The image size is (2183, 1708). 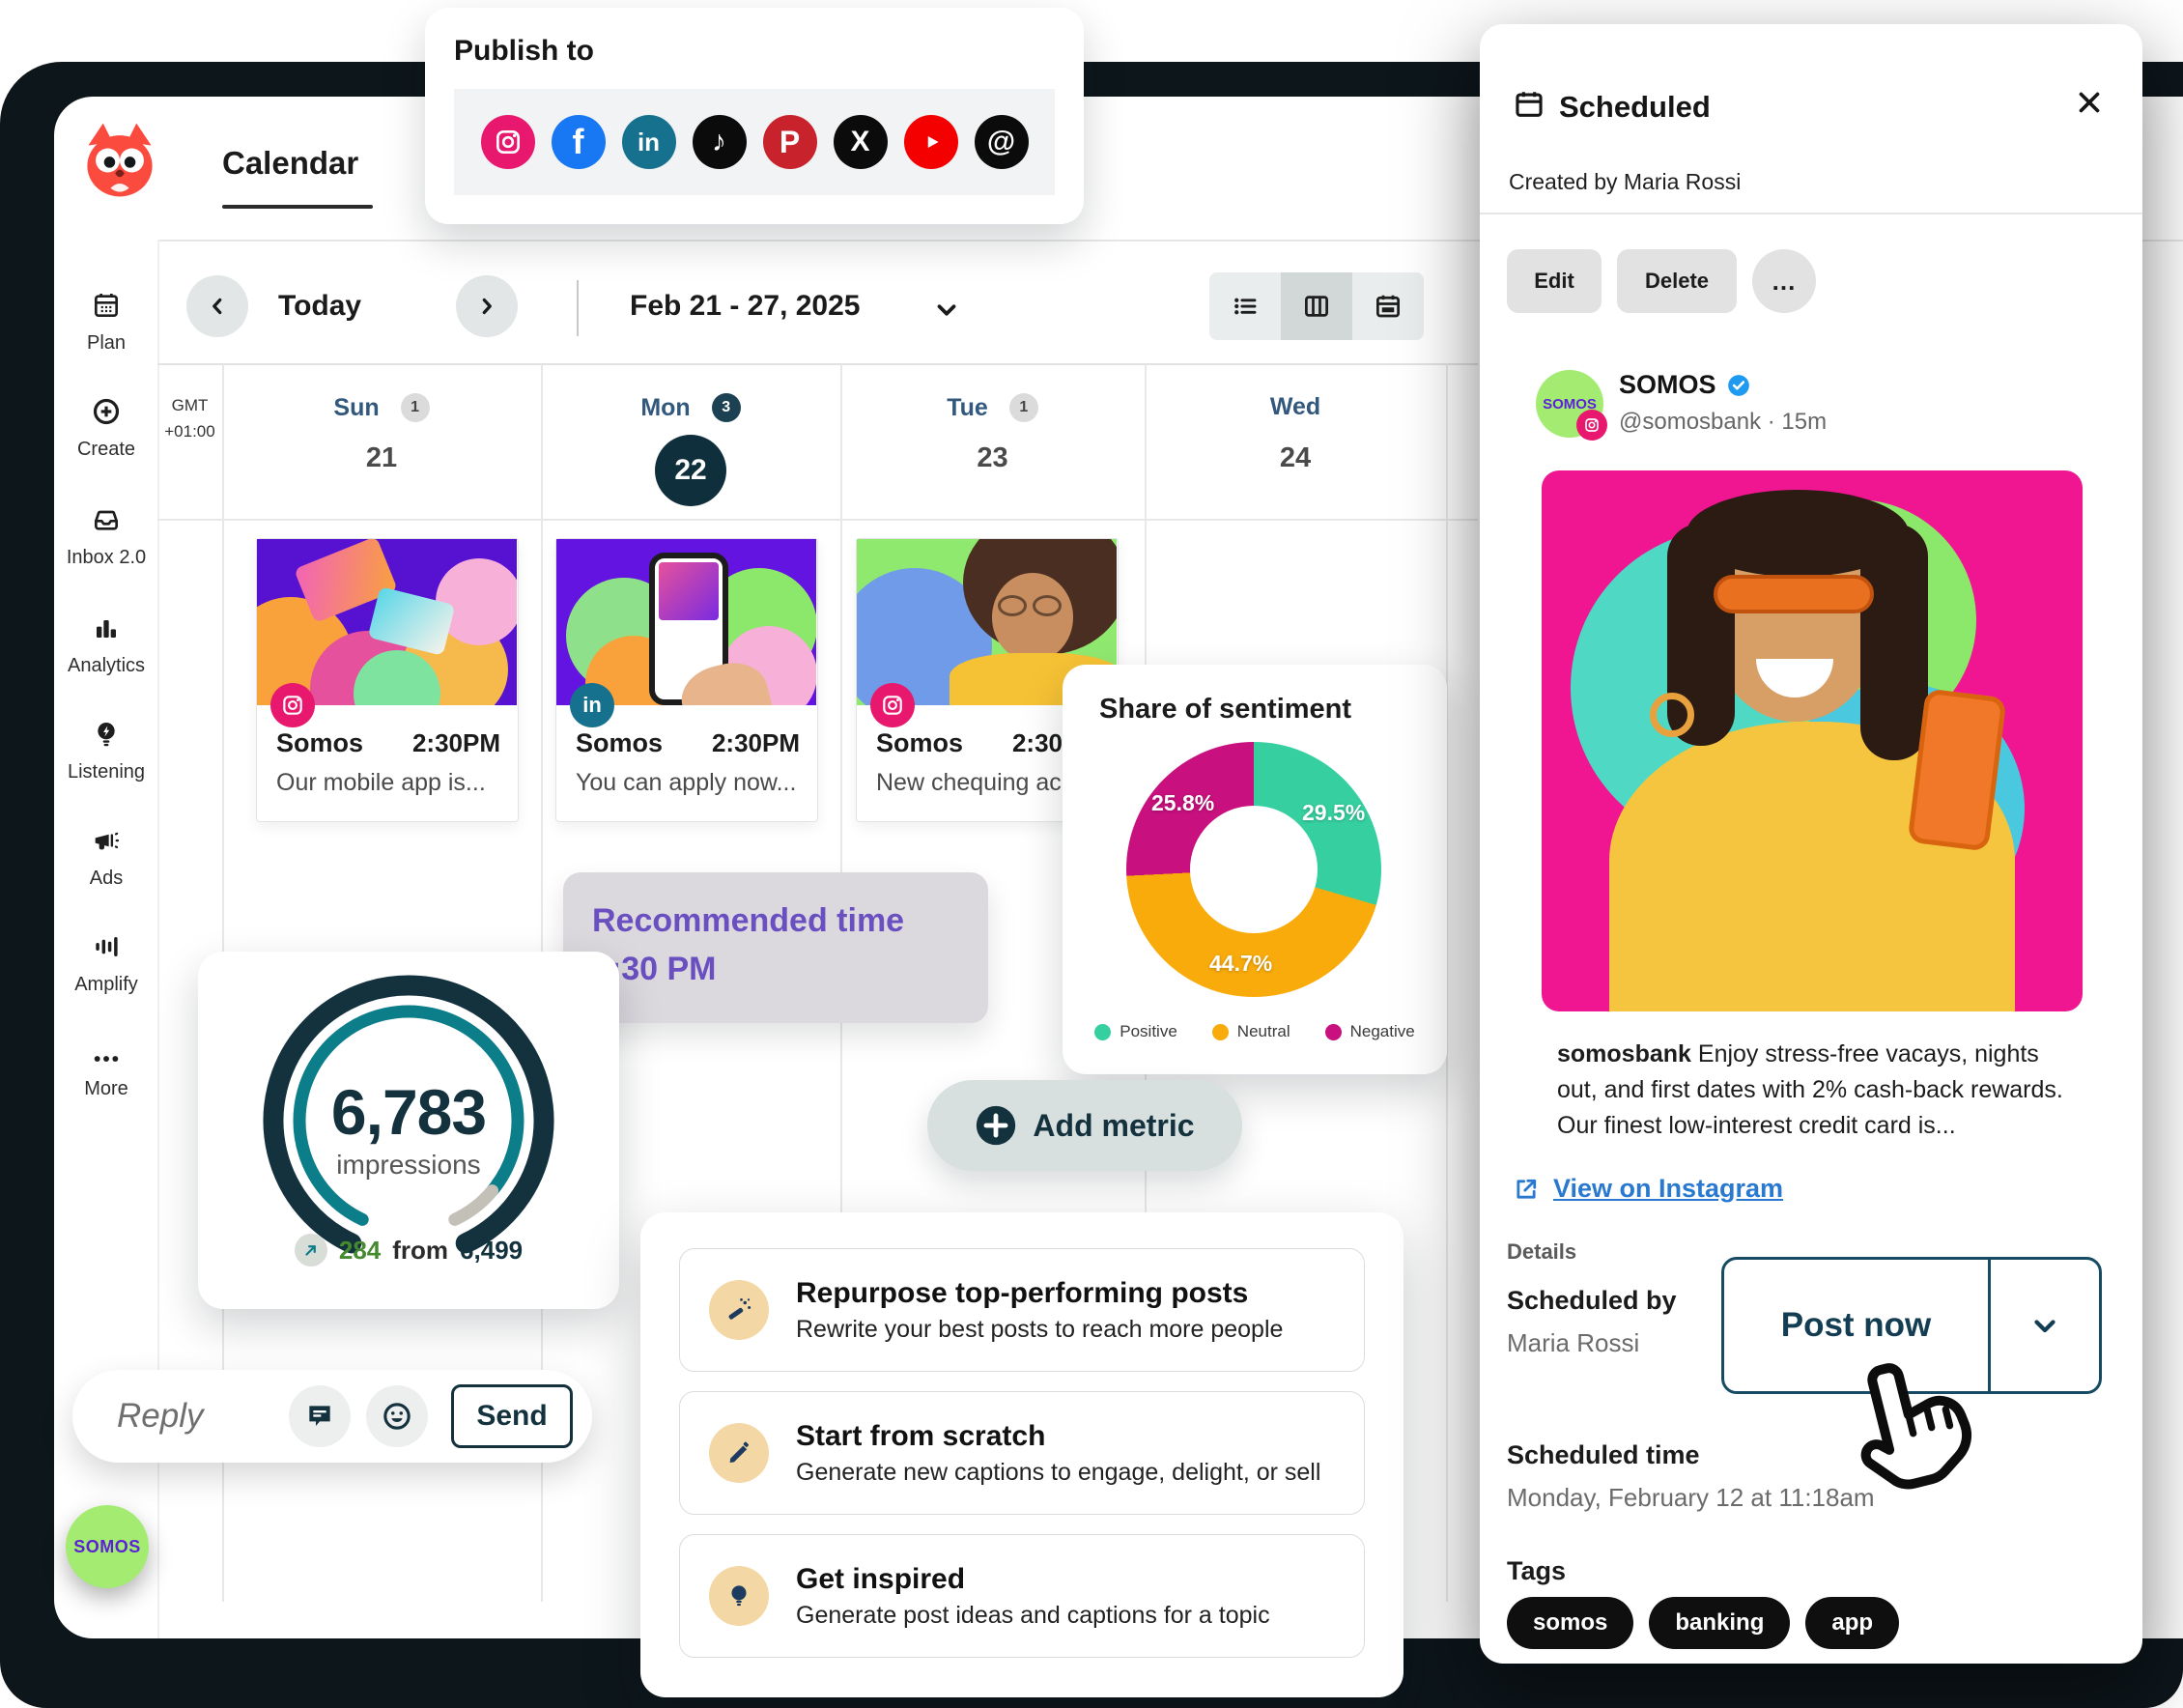 What do you see at coordinates (1624, 1054) in the screenshot?
I see `caption-author: somosbank` at bounding box center [1624, 1054].